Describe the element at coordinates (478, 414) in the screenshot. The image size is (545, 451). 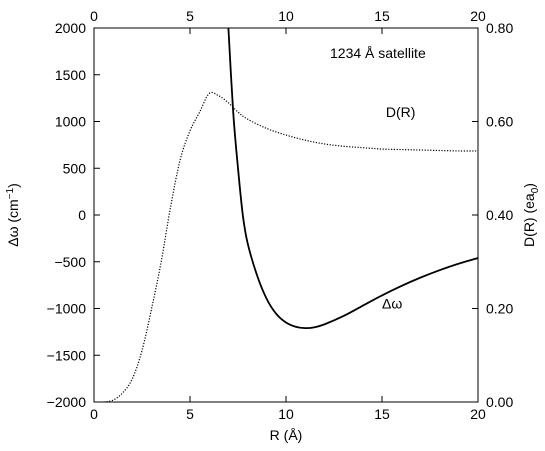
I see `x-tick-label: 20` at that location.